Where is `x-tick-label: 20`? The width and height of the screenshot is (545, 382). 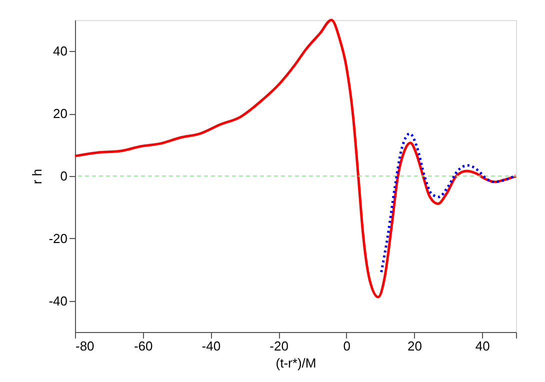
x-tick-label: 20 is located at coordinates (414, 346).